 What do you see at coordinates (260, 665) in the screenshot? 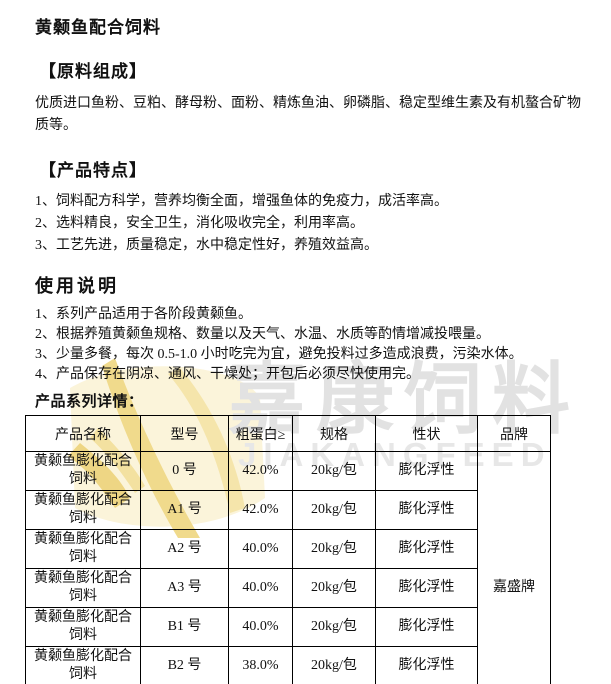
I see `cell-protein: 38.0%` at bounding box center [260, 665].